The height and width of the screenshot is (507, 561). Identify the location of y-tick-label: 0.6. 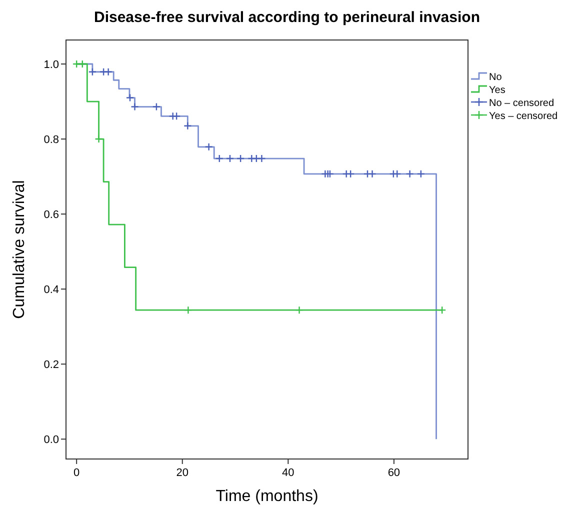
(51, 215).